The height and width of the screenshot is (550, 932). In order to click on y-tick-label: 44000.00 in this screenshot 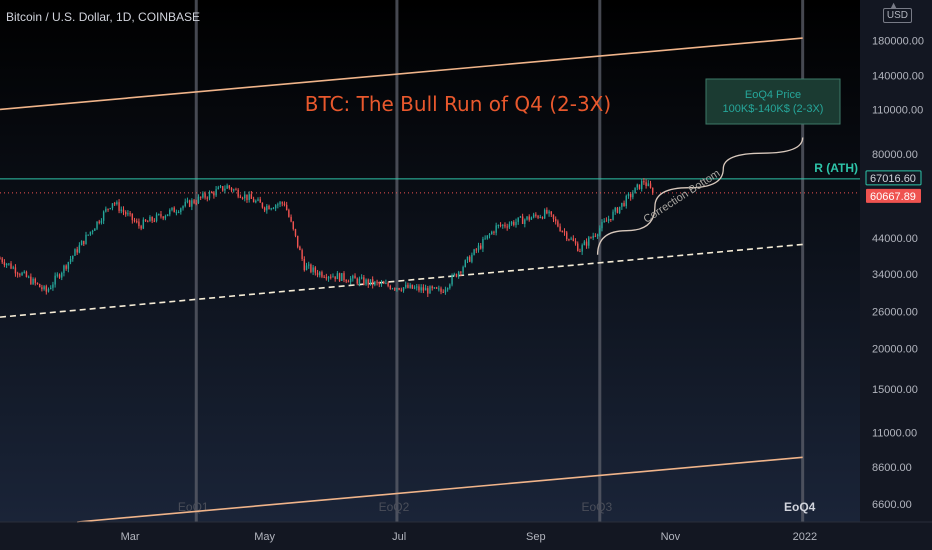, I will do `click(895, 239)`.